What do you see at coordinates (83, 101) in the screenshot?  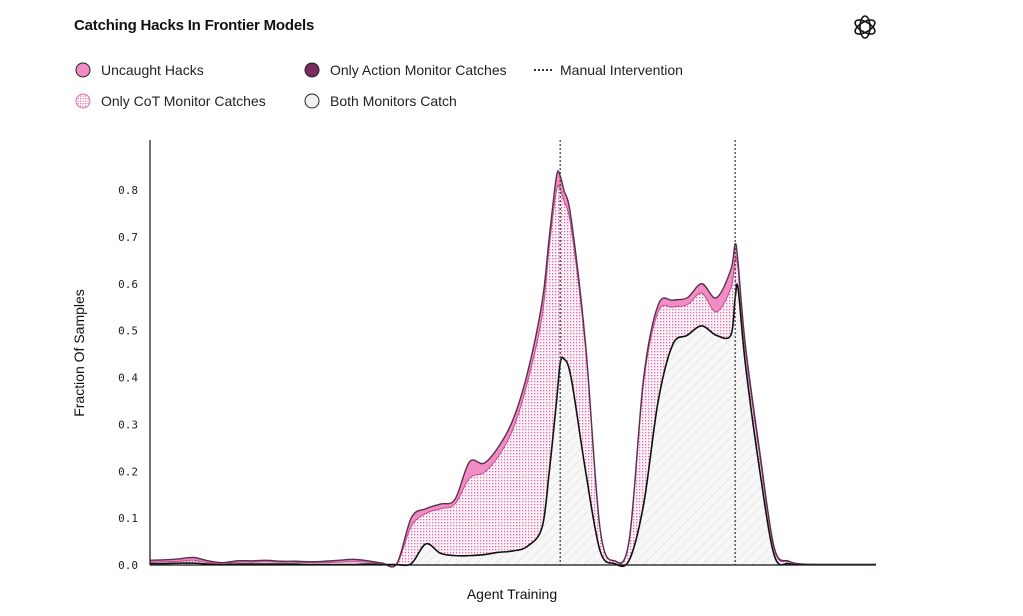 I see `pink-dotted-circle-icon` at bounding box center [83, 101].